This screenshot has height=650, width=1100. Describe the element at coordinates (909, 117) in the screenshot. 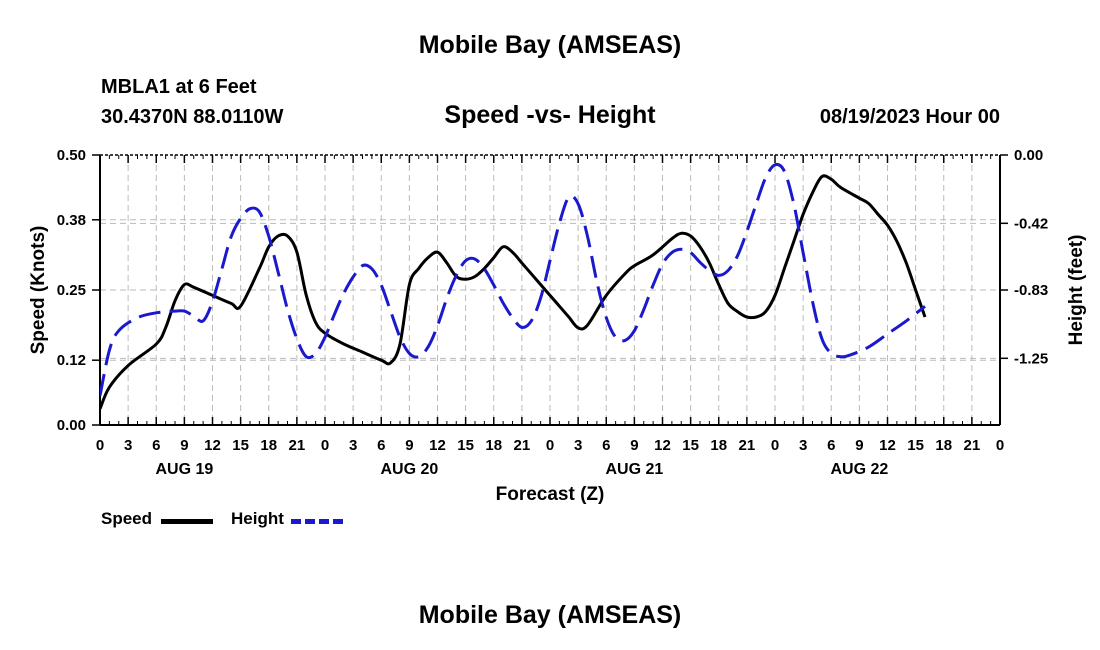

I see `forecast-datetime: 08/19/2023 Hour 00` at that location.